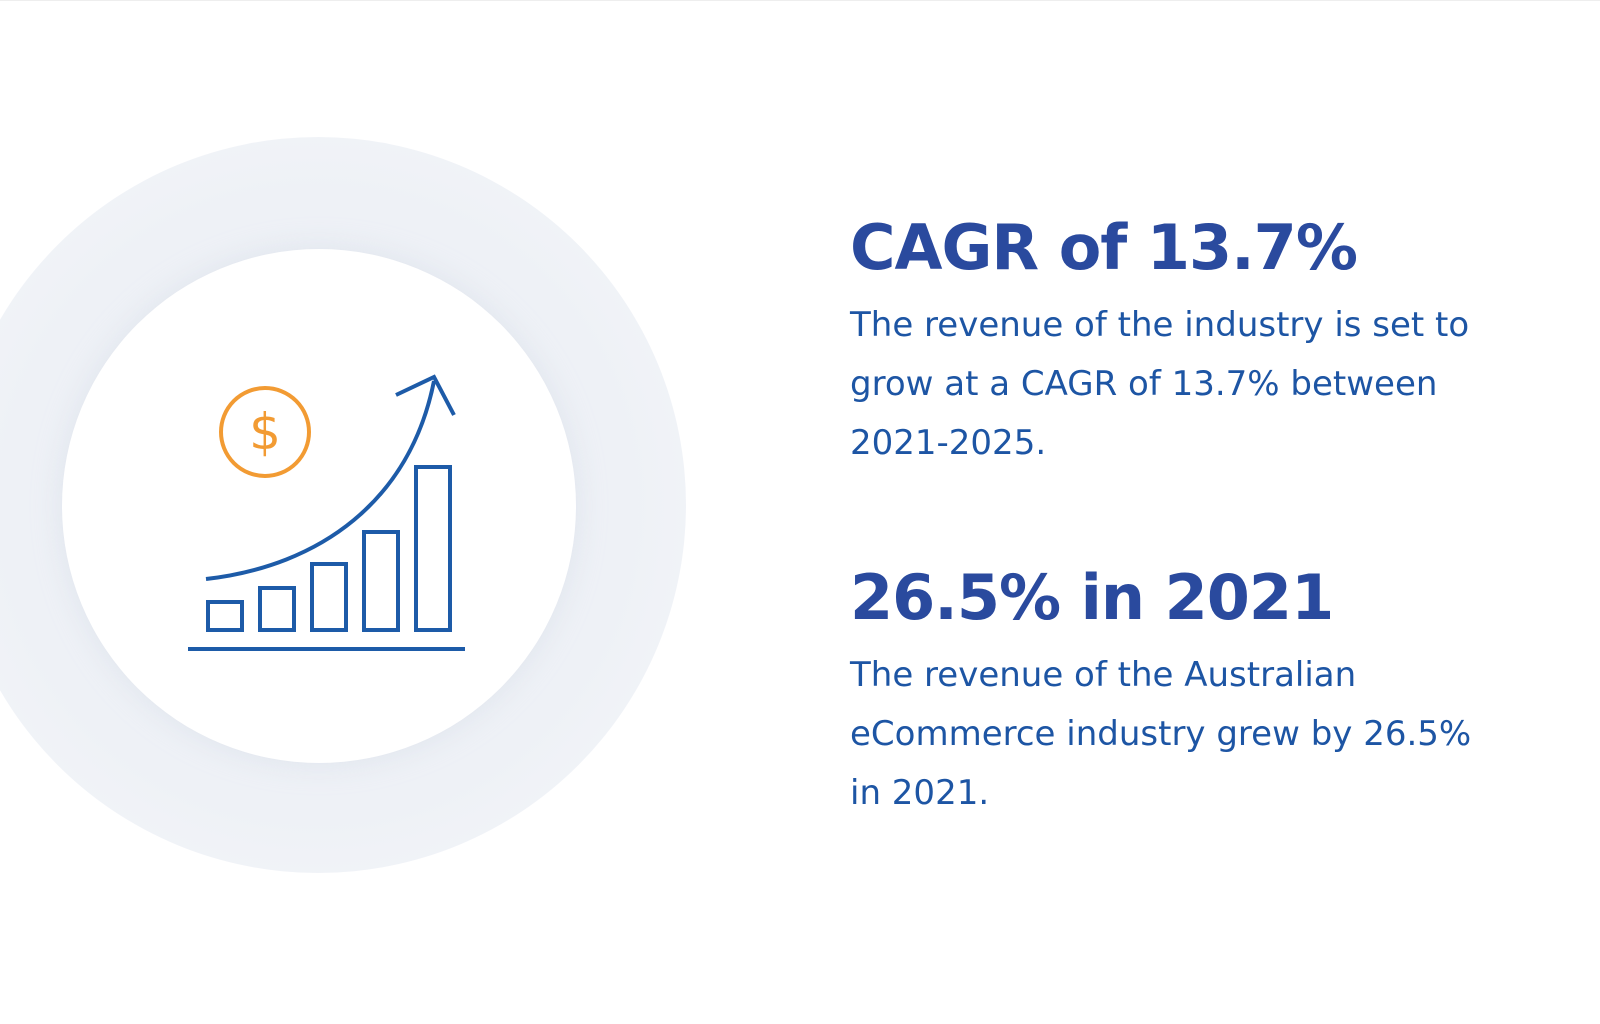  I want to click on stat-title: 26.5% in 2021, so click(1092, 597).